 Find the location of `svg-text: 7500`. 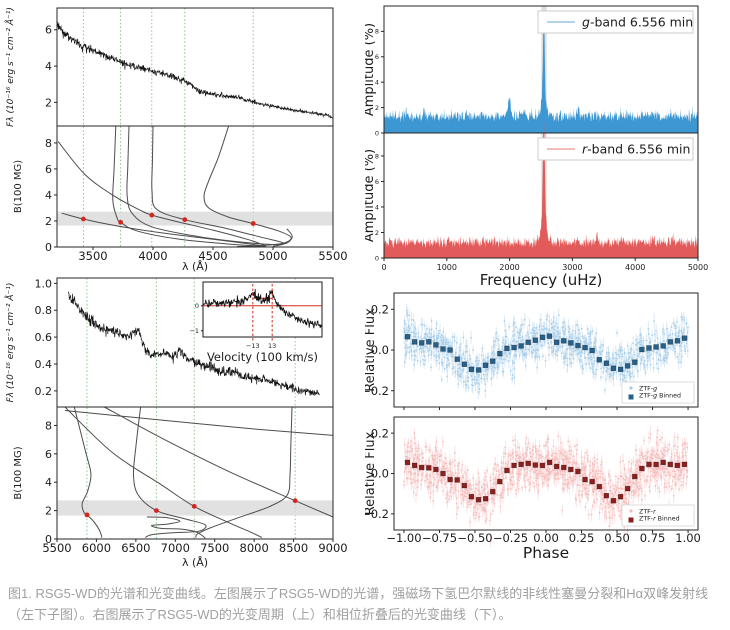

svg-text: 7500 is located at coordinates (214, 548).